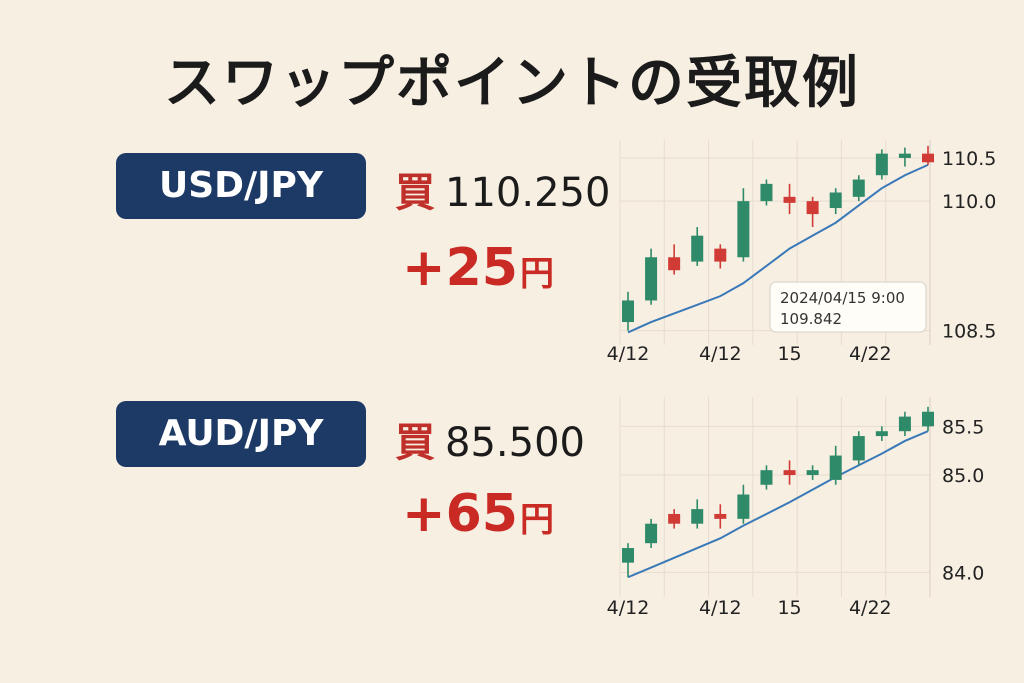 Image resolution: width=1024 pixels, height=683 pixels. Describe the element at coordinates (963, 573) in the screenshot. I see `y-tick-label: 84.0` at that location.